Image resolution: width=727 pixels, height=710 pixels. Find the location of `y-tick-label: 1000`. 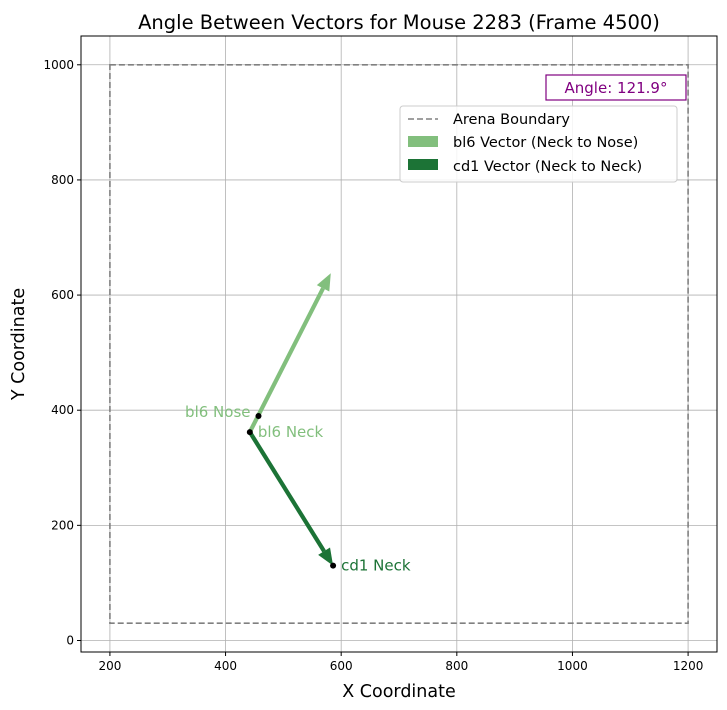

y-tick-label: 1000 is located at coordinates (58, 65).